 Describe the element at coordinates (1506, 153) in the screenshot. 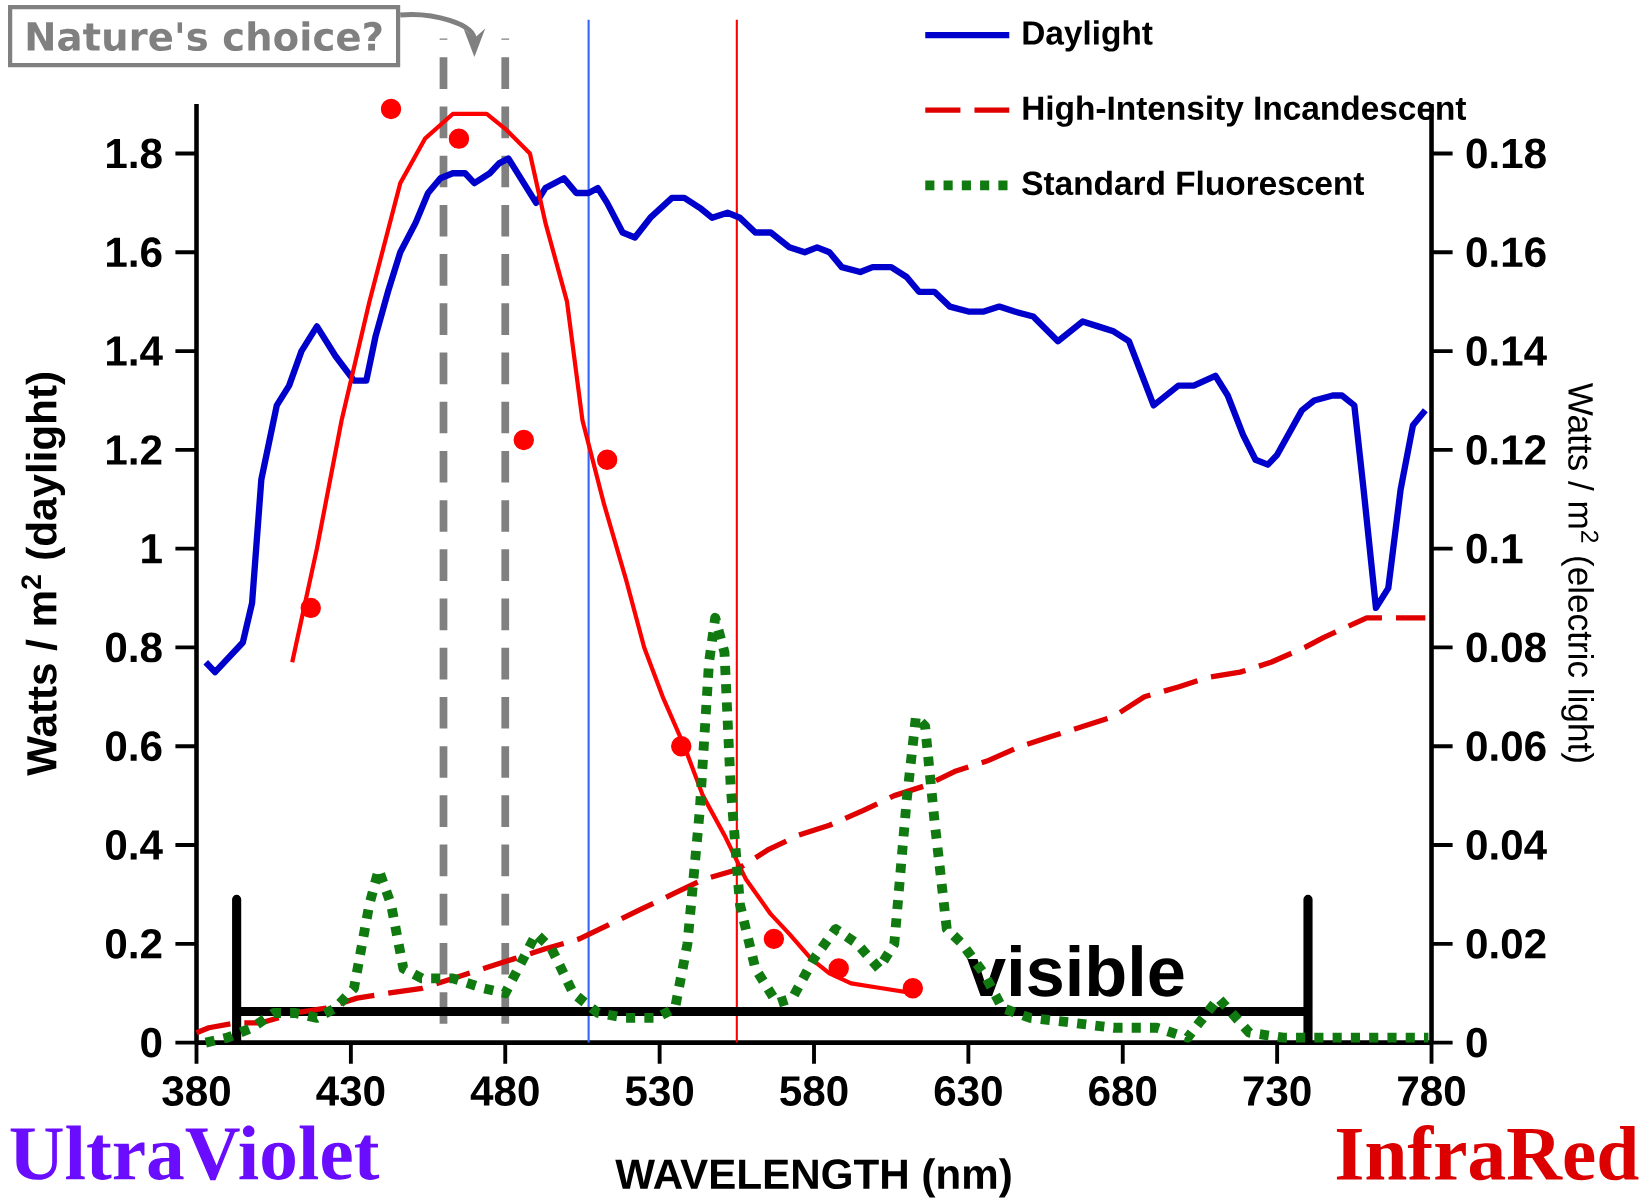

I see `y2-tick-label: 0.18` at that location.